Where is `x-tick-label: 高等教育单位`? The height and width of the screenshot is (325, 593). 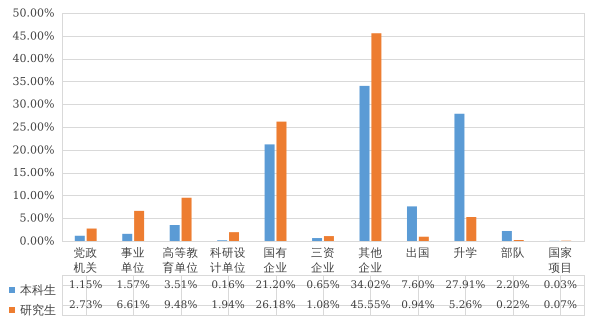 x-tick-label: 高等教育单位 is located at coordinates (180, 260).